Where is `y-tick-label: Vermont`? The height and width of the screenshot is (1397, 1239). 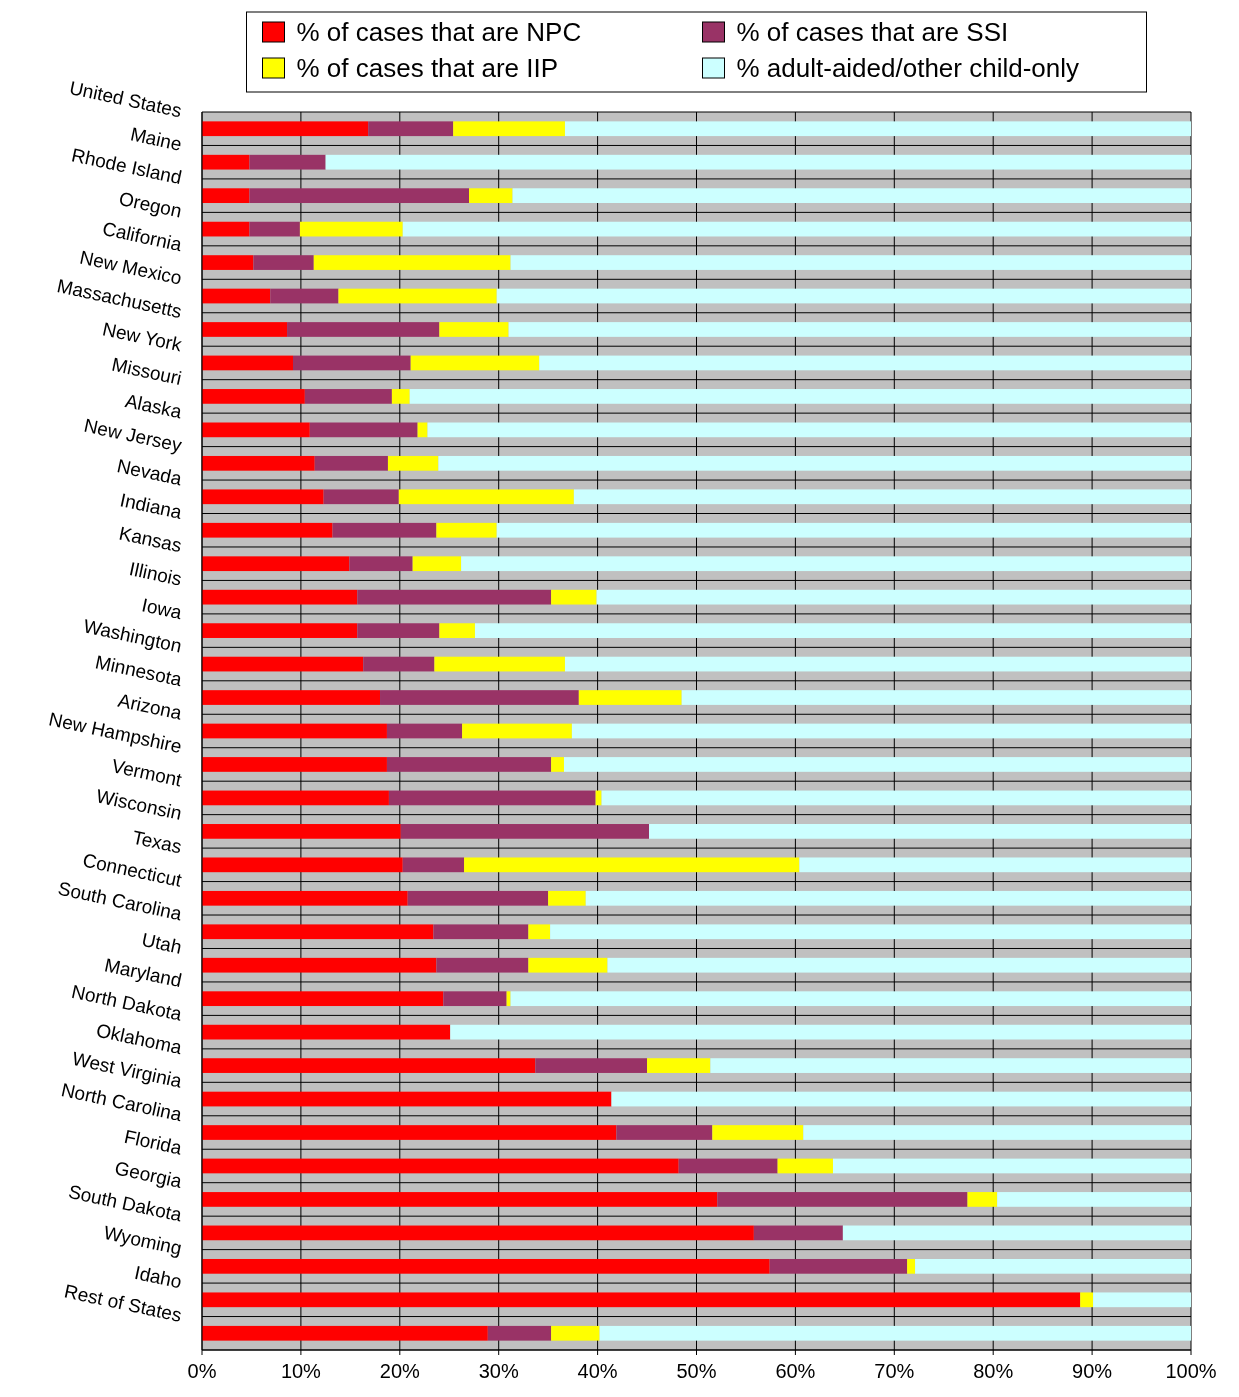 y-tick-label: Vermont is located at coordinates (147, 773).